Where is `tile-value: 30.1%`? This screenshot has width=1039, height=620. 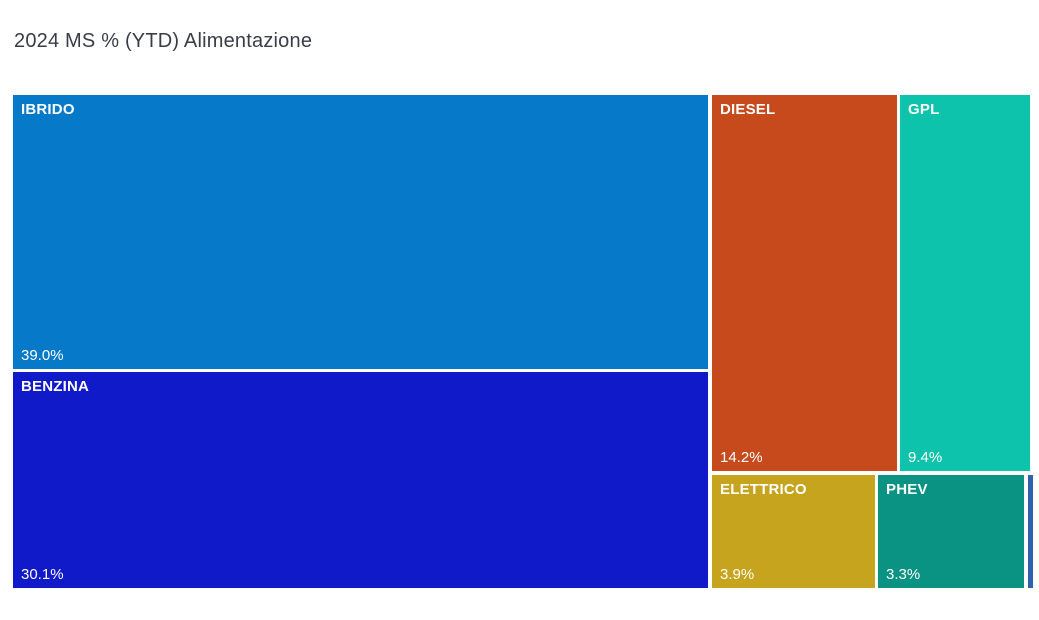
tile-value: 30.1% is located at coordinates (42, 574).